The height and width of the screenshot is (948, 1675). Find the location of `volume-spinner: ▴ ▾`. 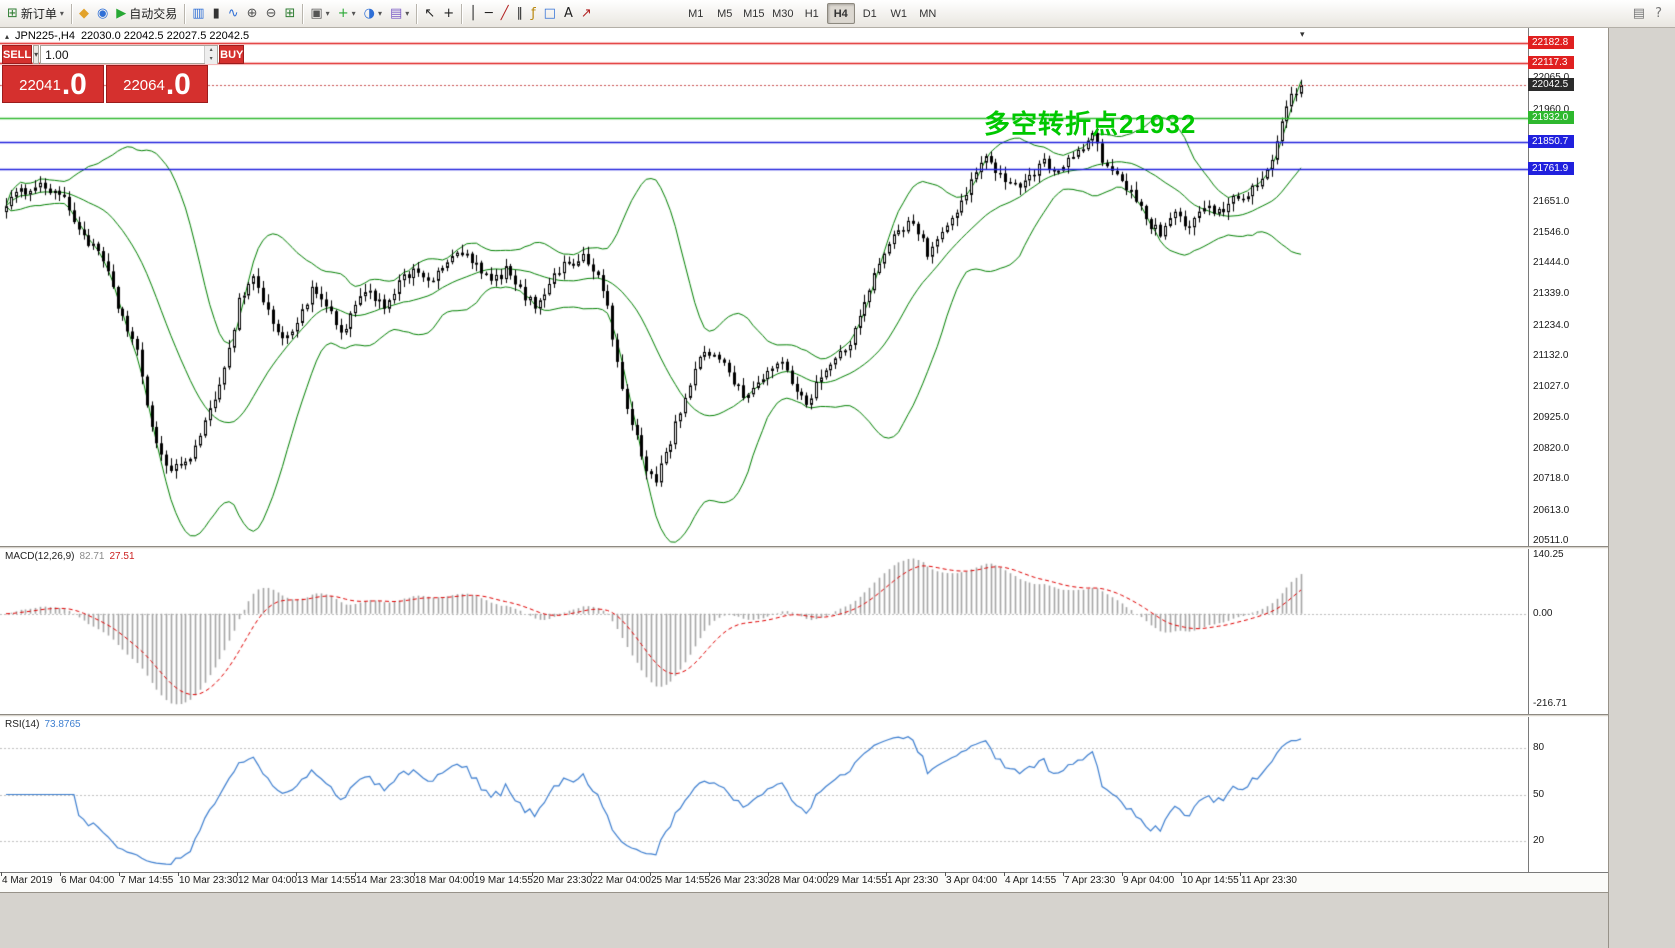

volume-spinner: ▴ ▾ is located at coordinates (211, 55).